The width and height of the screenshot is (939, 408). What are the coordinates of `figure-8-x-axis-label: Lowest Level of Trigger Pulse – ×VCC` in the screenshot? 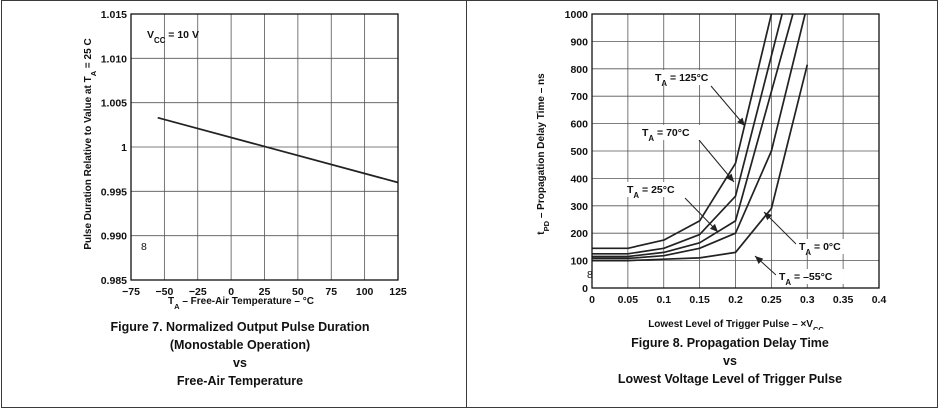 It's located at (736, 324).